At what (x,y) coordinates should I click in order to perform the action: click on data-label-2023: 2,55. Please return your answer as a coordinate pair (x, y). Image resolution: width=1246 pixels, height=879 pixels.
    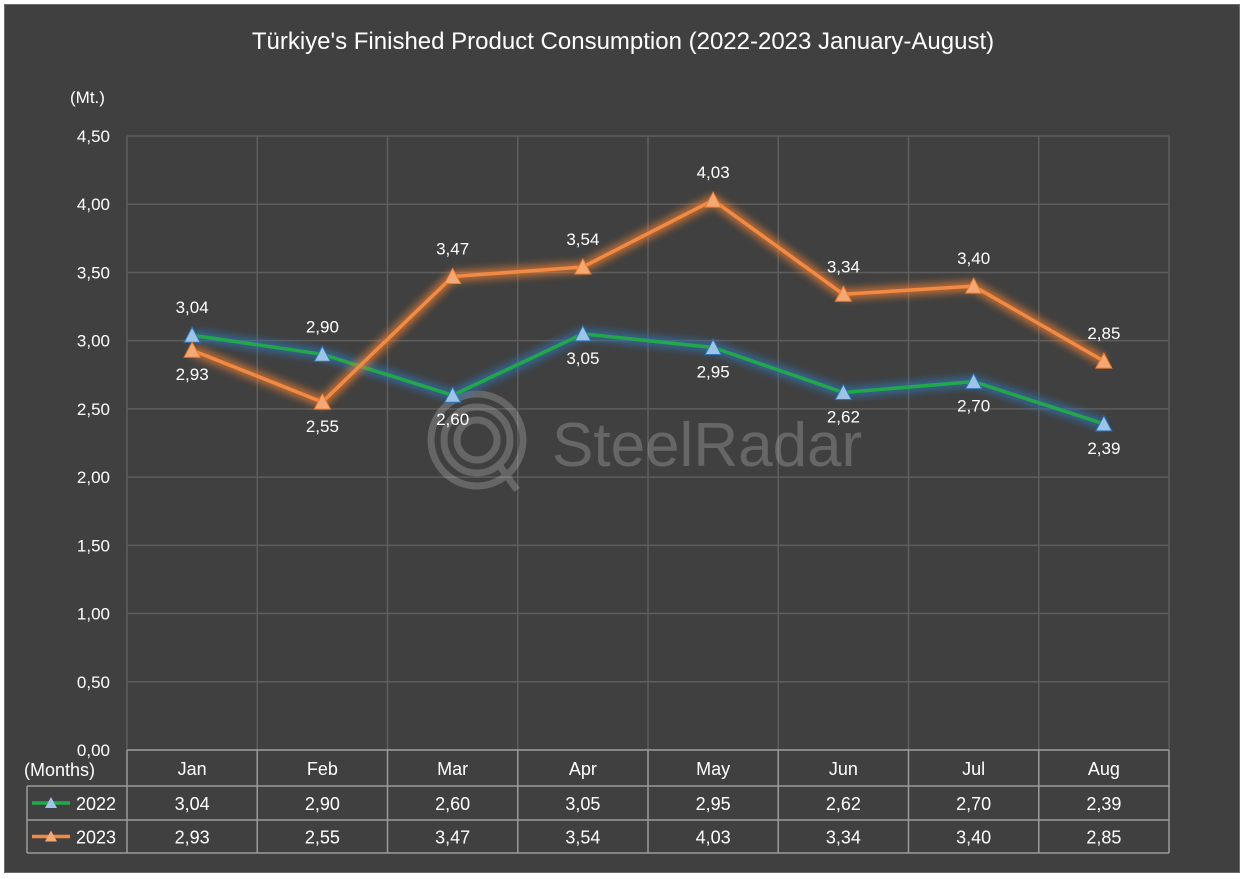
    Looking at the image, I should click on (322, 426).